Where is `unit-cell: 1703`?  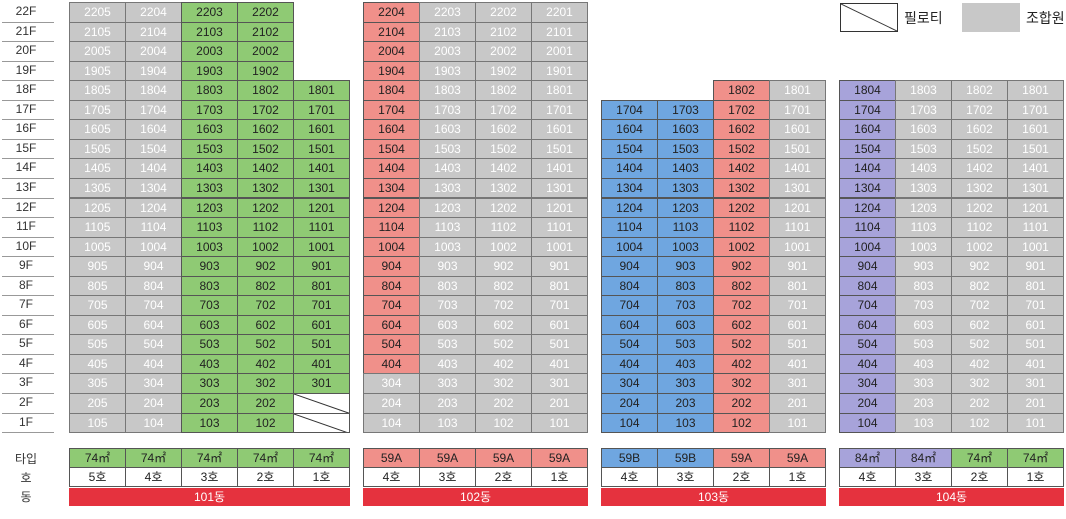 unit-cell: 1703 is located at coordinates (923, 110).